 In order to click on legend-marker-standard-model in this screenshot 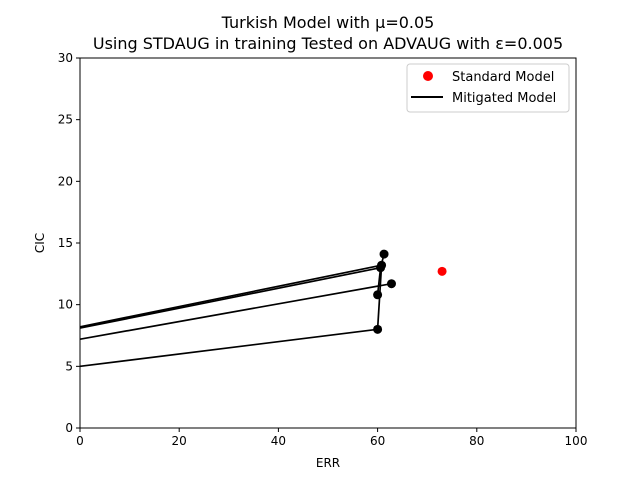, I will do `click(428, 76)`.